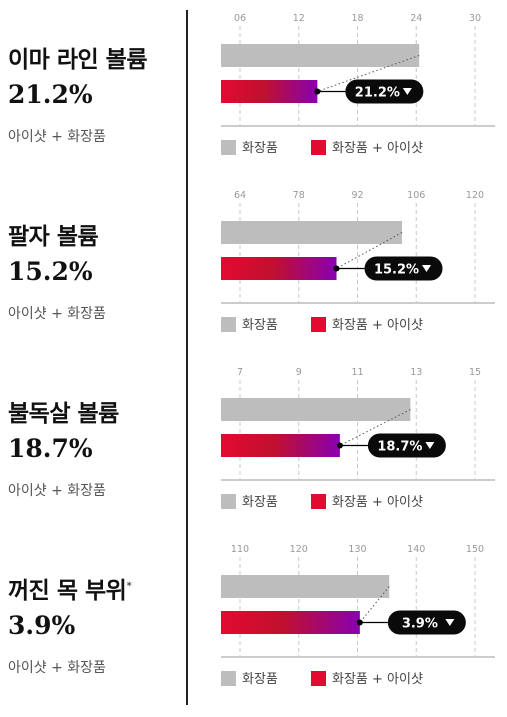 The width and height of the screenshot is (507, 717). What do you see at coordinates (357, 549) in the screenshot?
I see `tick-label: 130` at bounding box center [357, 549].